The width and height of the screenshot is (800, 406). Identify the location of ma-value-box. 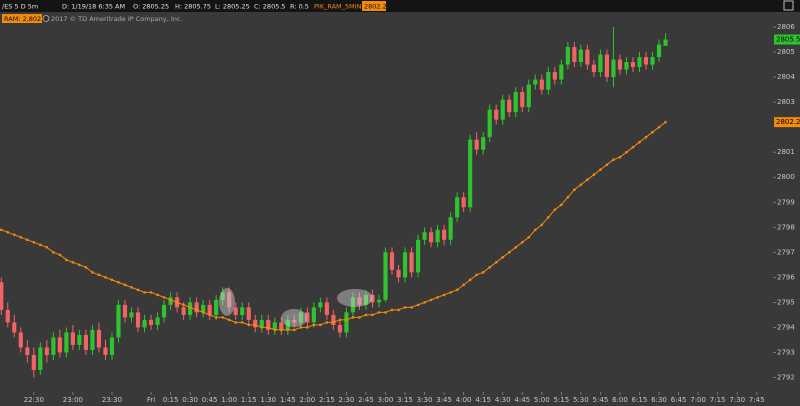
(787, 122).